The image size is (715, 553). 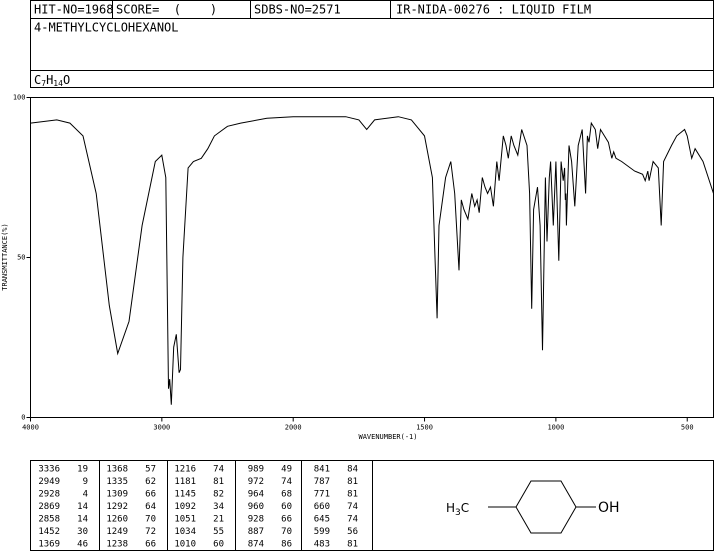 I want to click on peak-wavenumber: 2869, so click(x=49, y=507).